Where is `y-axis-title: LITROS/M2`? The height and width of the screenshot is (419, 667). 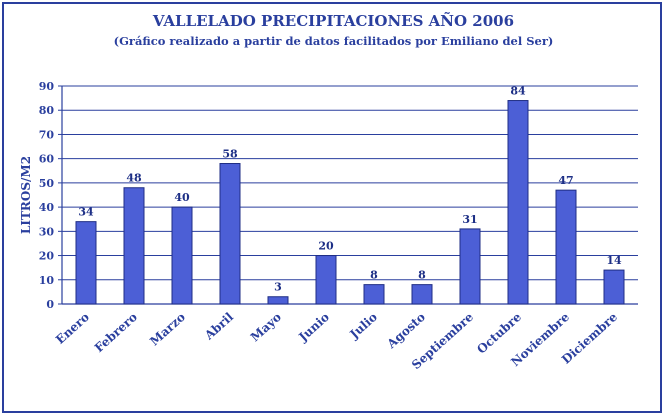 y-axis-title: LITROS/M2 is located at coordinates (26, 195).